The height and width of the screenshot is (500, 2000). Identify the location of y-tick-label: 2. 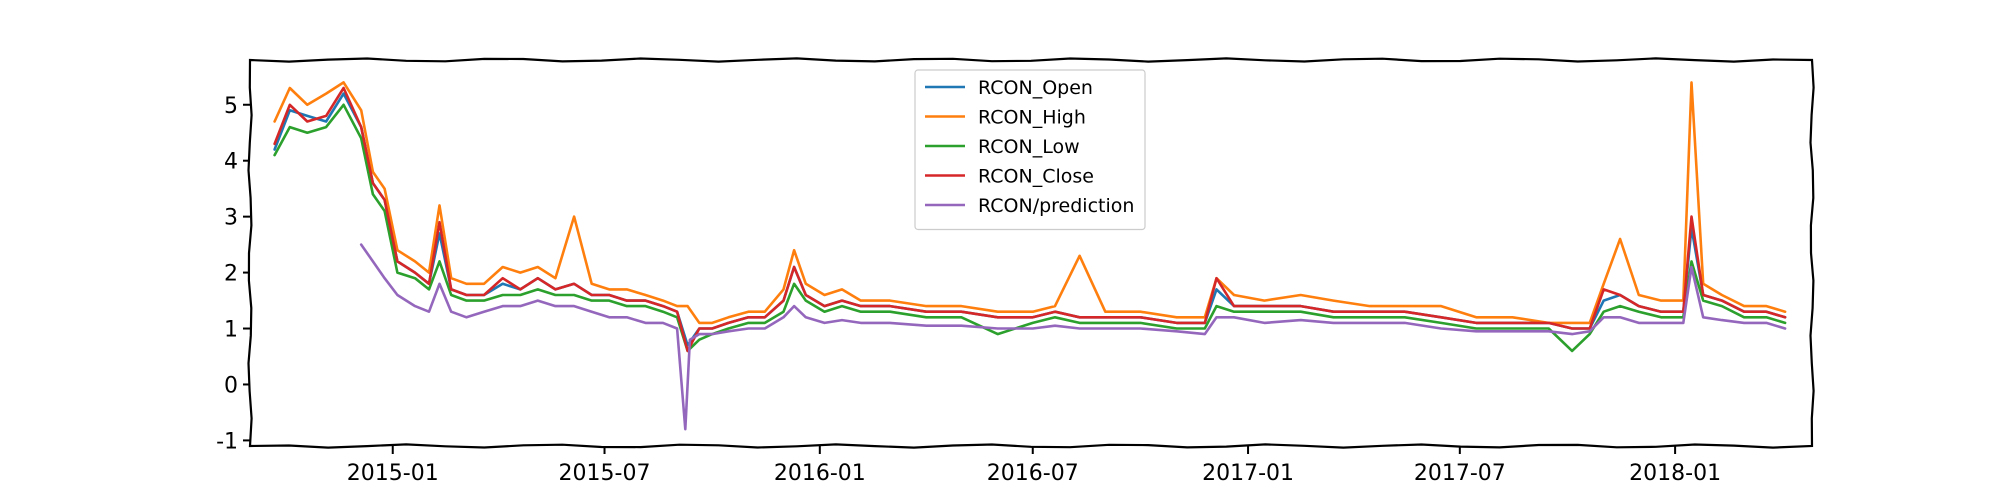
(231, 274).